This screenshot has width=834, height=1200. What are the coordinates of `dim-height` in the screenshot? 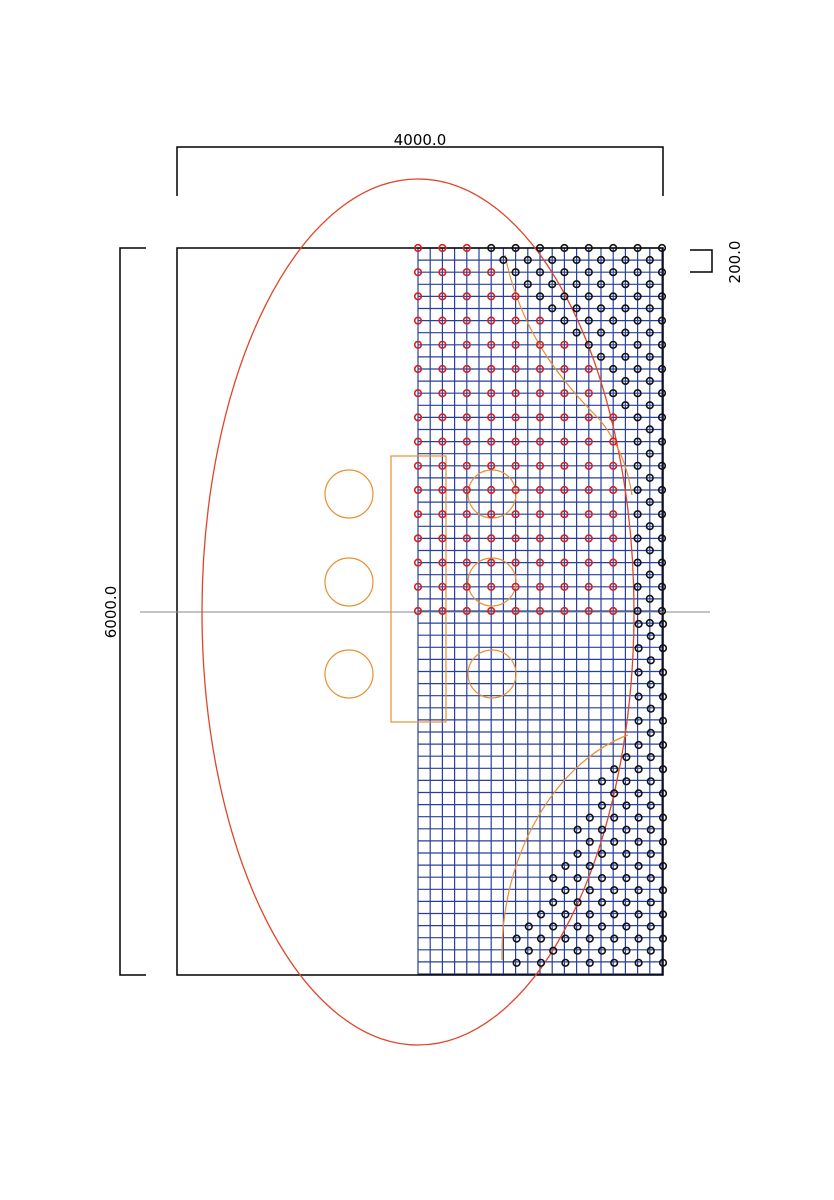 It's located at (132, 611).